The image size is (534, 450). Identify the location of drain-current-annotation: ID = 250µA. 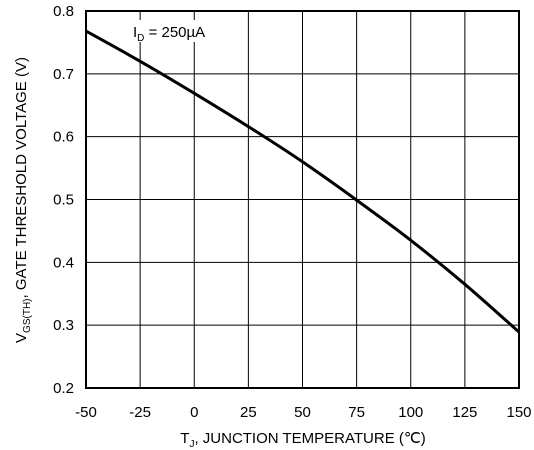
(169, 34).